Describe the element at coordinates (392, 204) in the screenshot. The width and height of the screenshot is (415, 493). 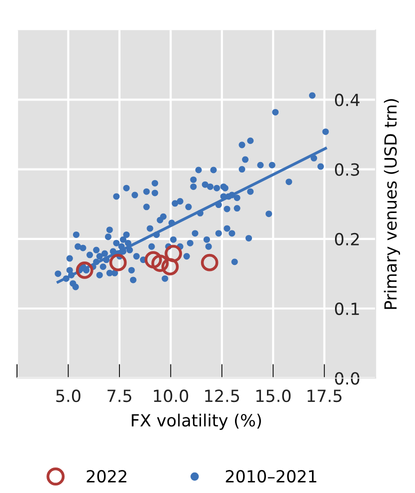
I see `y-axis-title: Primary venues (USD trn)` at that location.